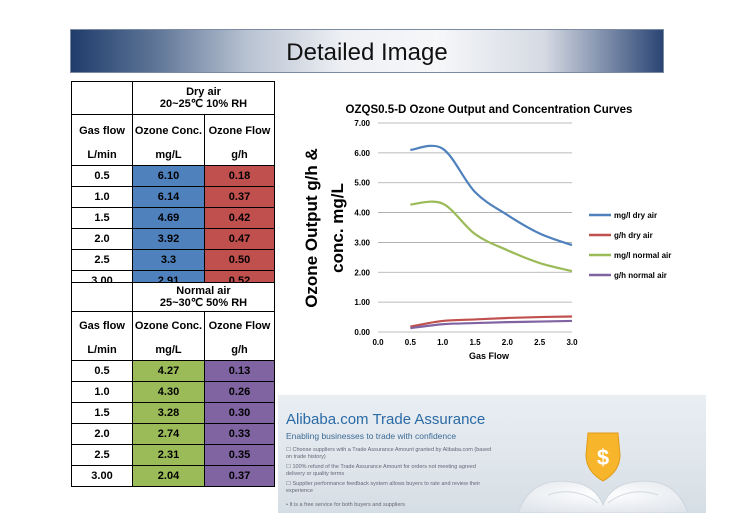  What do you see at coordinates (386, 419) in the screenshot?
I see `ad-title: Alibaba.com Trade Assurance` at bounding box center [386, 419].